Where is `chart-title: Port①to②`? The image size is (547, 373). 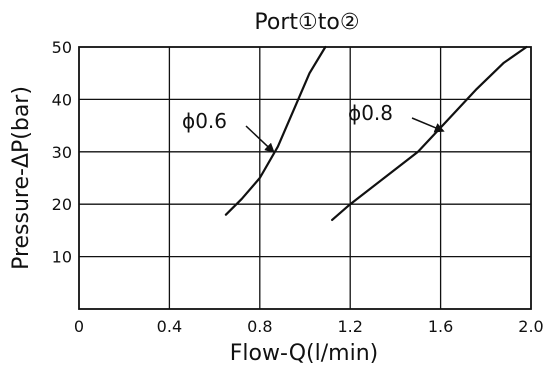 chart-title: Port①to② is located at coordinates (306, 22).